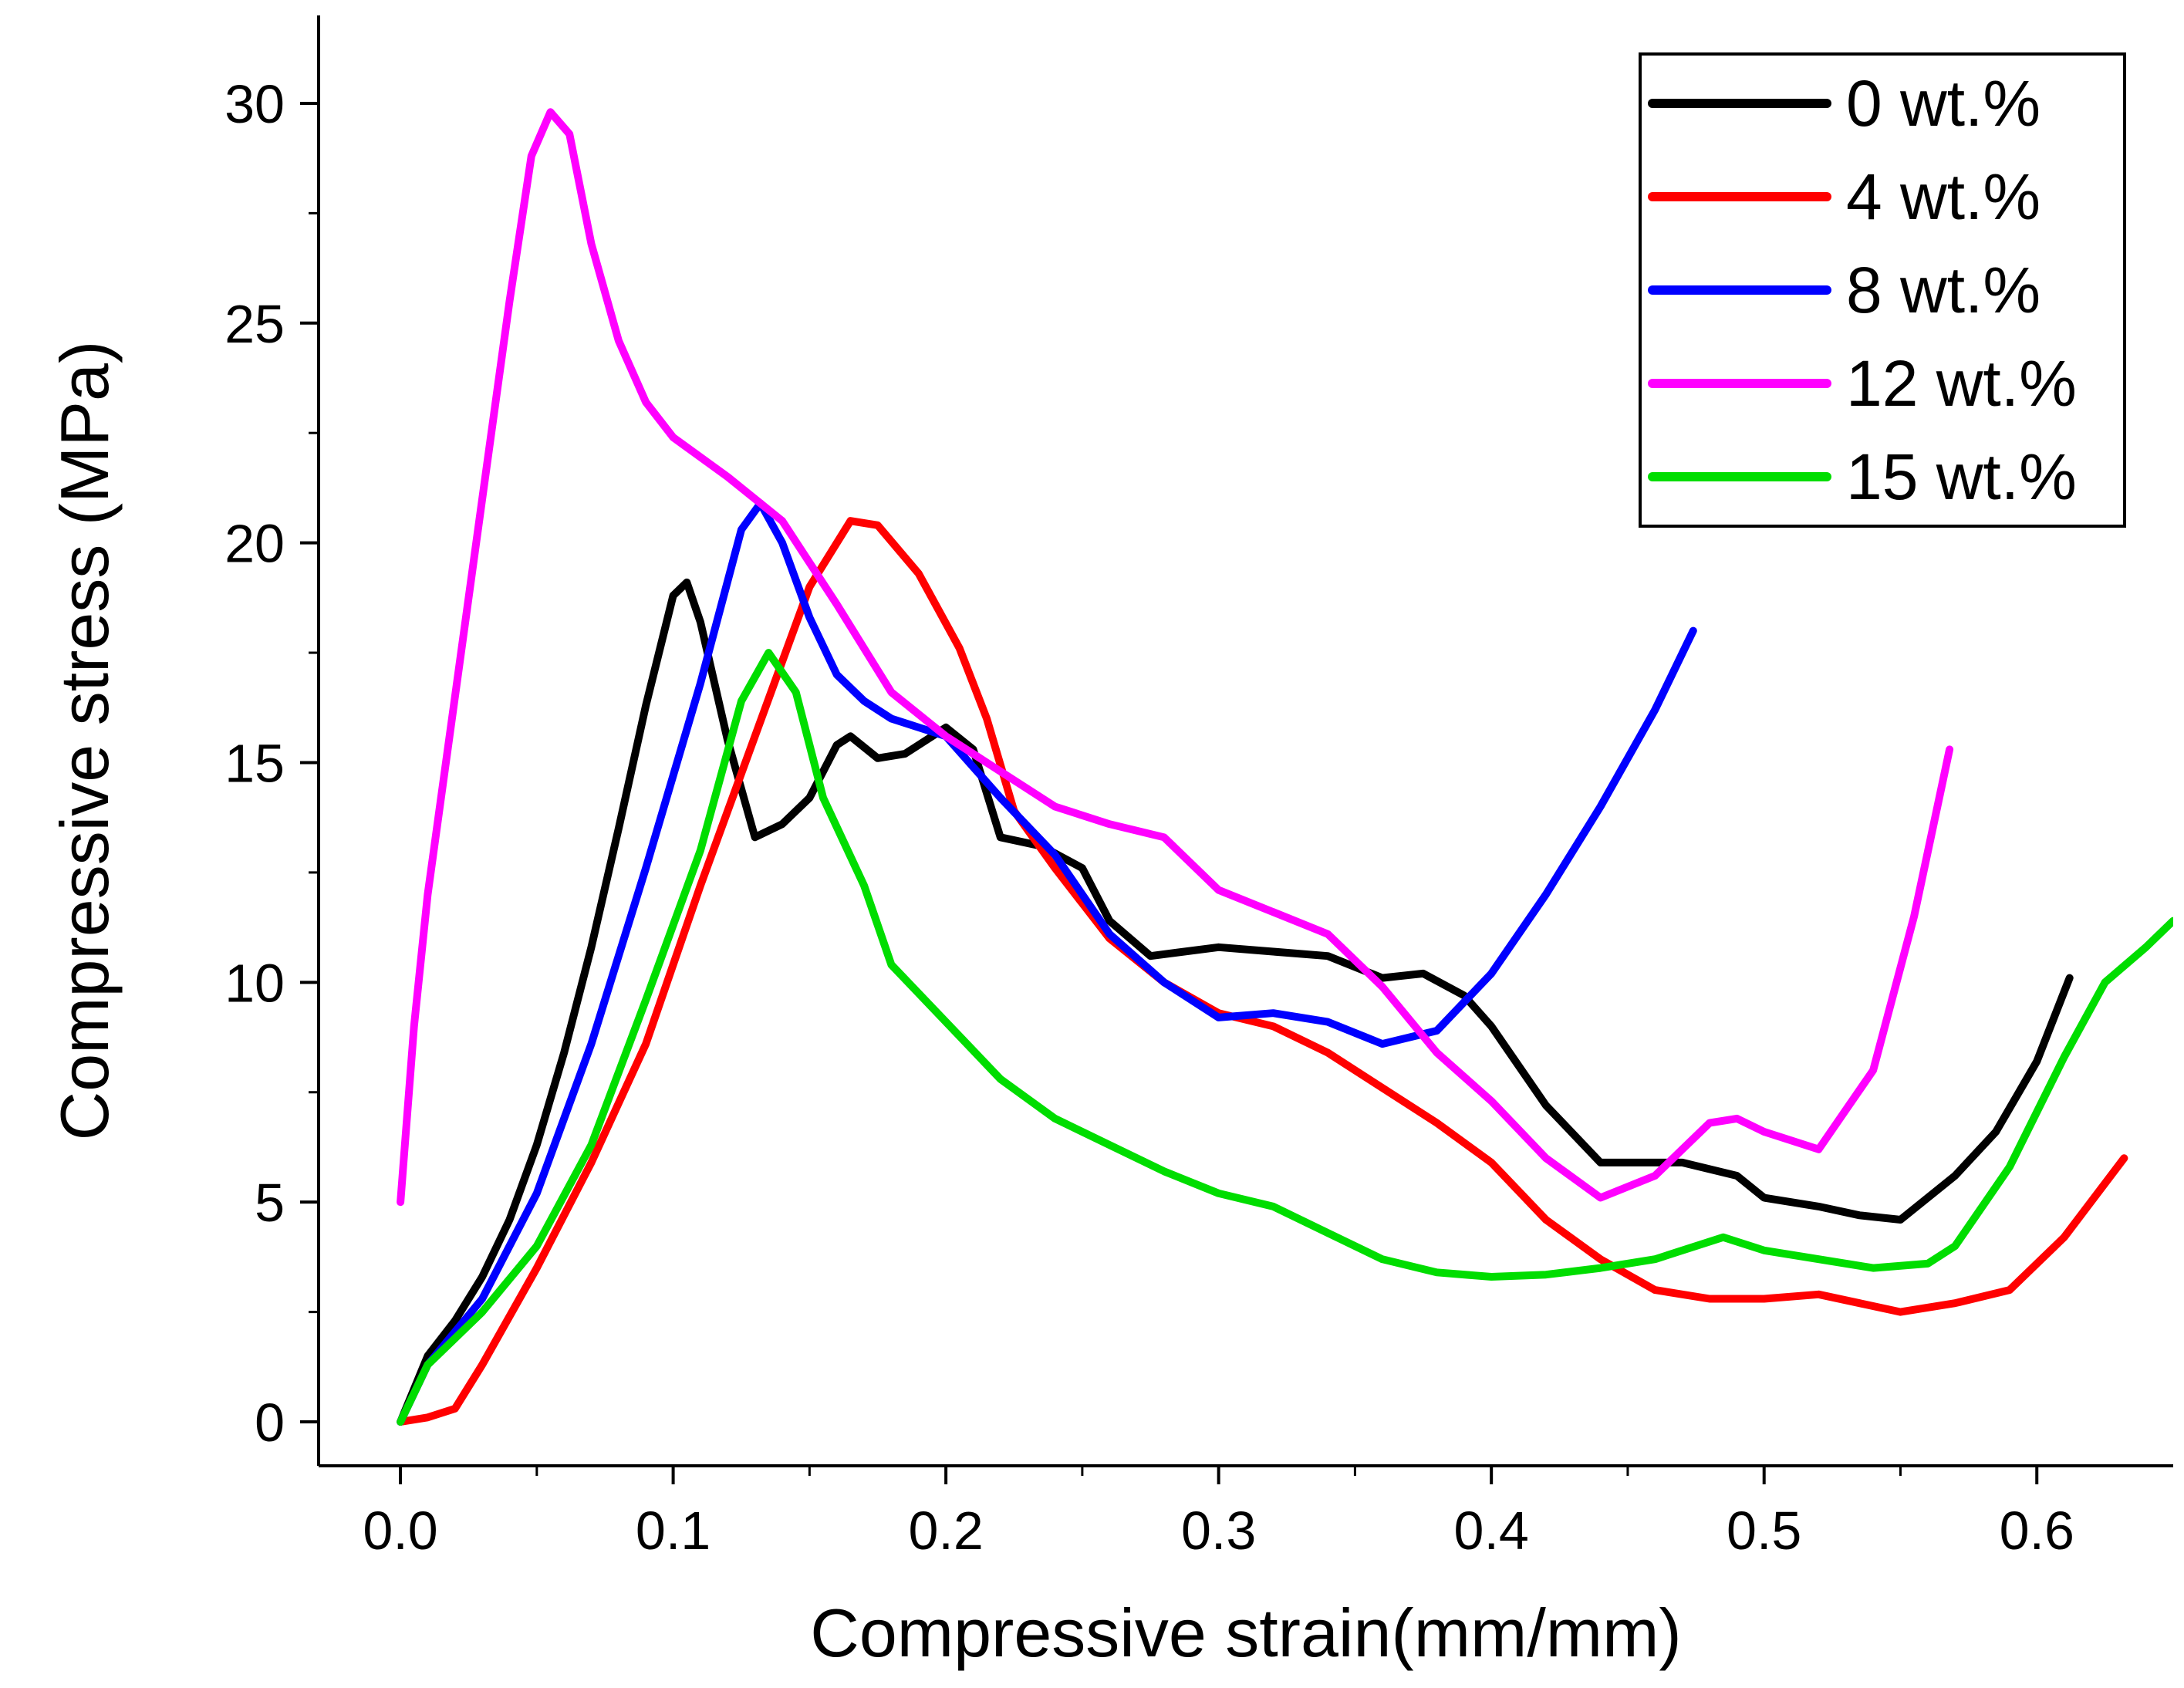  I want to click on y-tick-label: 5, so click(270, 1203).